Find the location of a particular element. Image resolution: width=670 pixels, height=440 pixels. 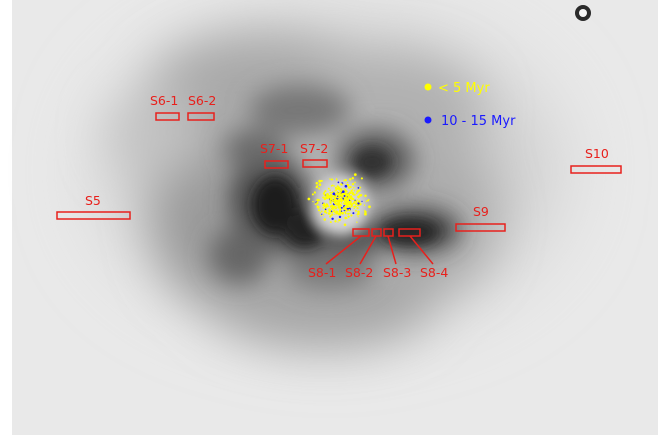

label-s8-1: S8-1 is located at coordinates (322, 272).